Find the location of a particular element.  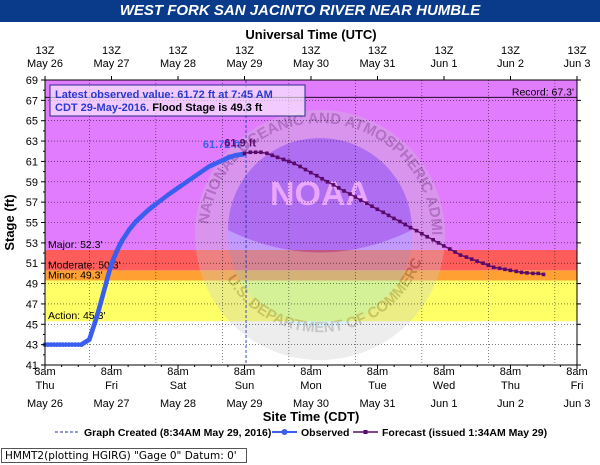

latest-value-date: CDT 29-May-2016. is located at coordinates (103, 108).